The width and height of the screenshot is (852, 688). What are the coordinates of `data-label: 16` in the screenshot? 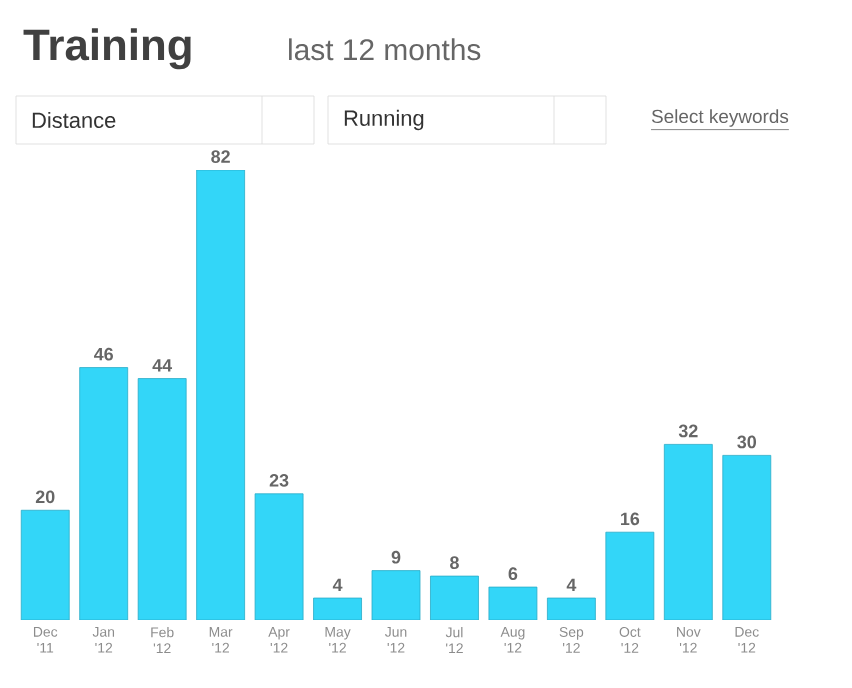 It's located at (630, 519).